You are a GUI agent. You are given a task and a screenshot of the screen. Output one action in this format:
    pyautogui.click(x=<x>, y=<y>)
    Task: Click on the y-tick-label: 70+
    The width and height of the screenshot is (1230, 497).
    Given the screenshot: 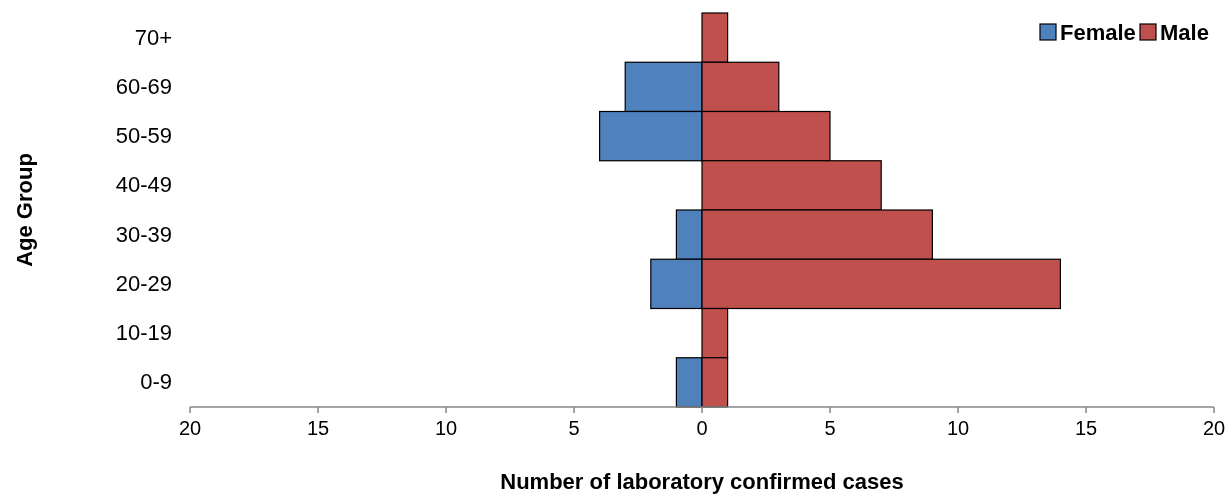 What is the action you would take?
    pyautogui.click(x=153, y=37)
    